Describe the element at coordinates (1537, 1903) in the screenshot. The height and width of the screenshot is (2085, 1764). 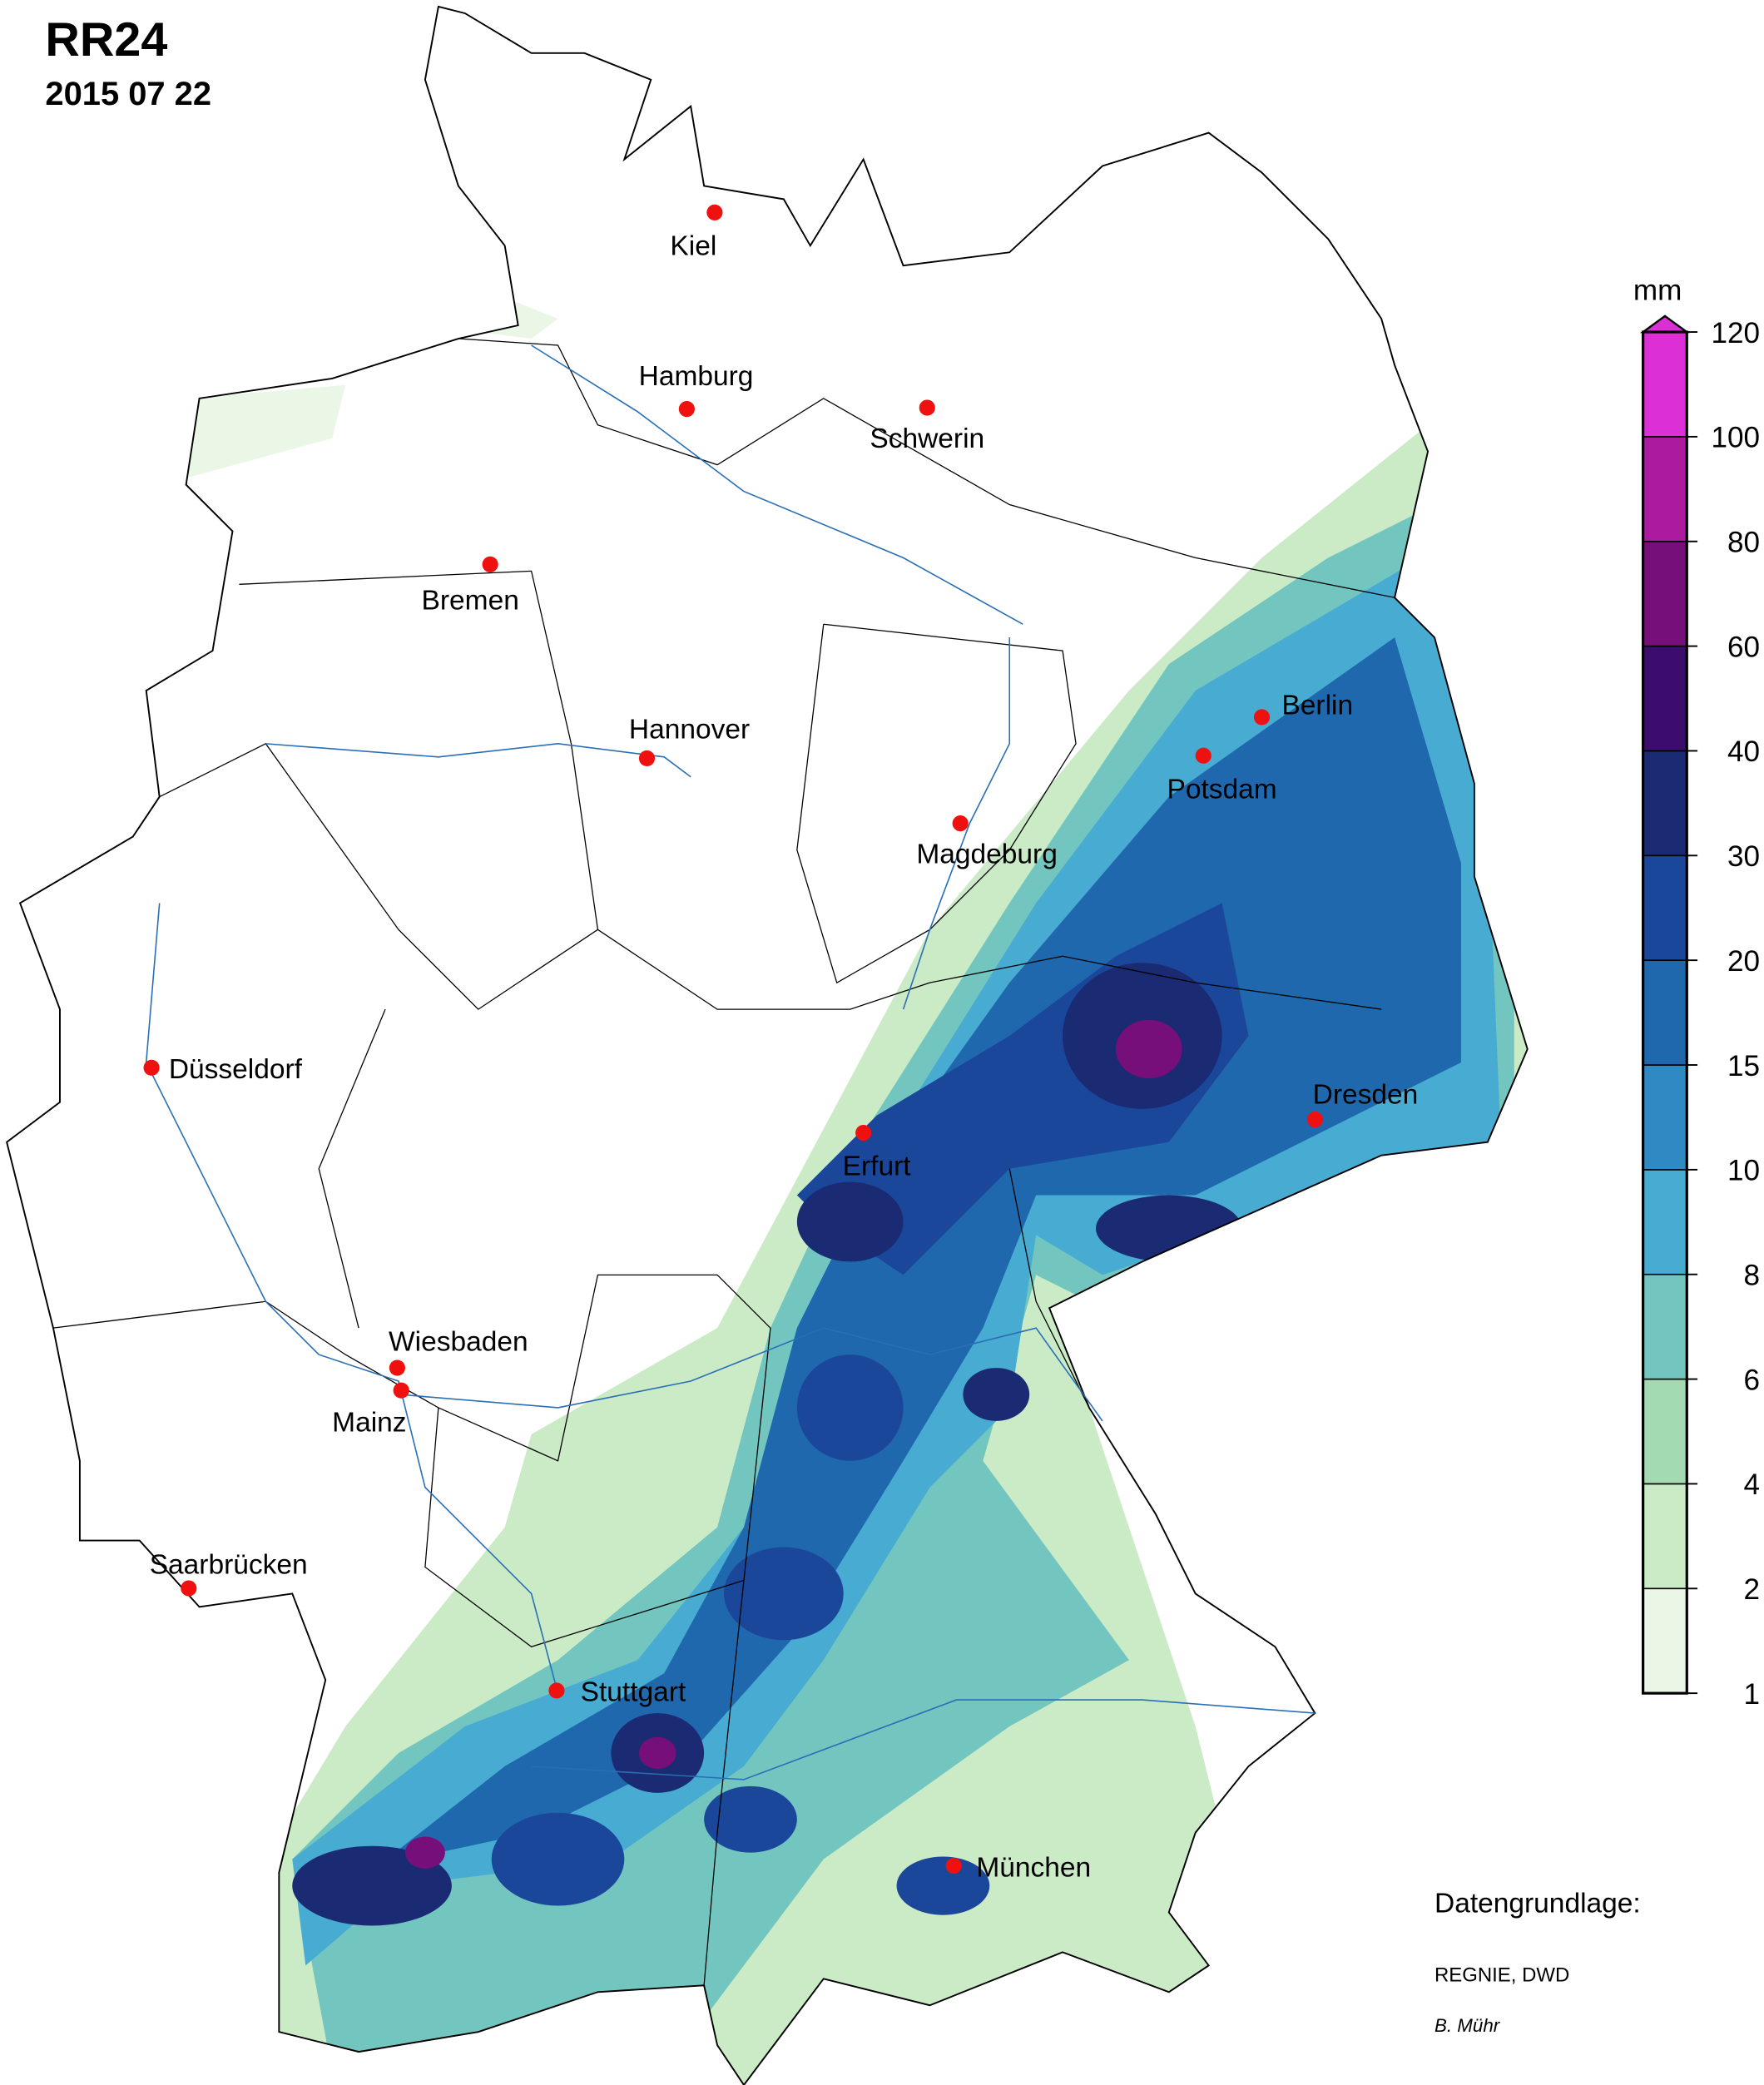
I see `credit-heading: Datengrundlage:` at that location.